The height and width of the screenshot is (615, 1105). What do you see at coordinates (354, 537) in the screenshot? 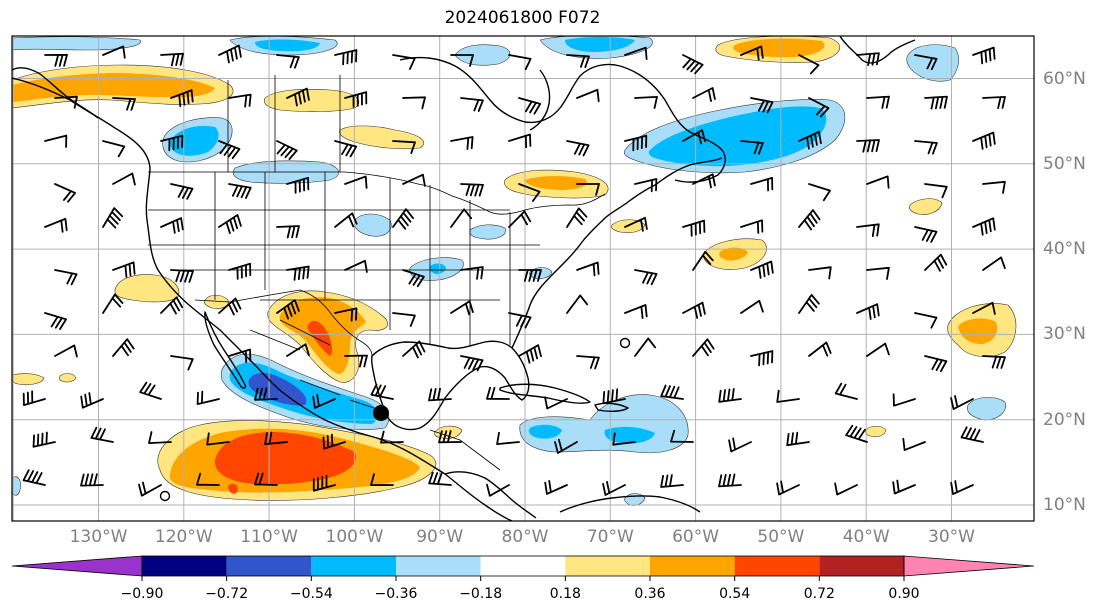
I see `lon-label-3: 100°W` at bounding box center [354, 537].